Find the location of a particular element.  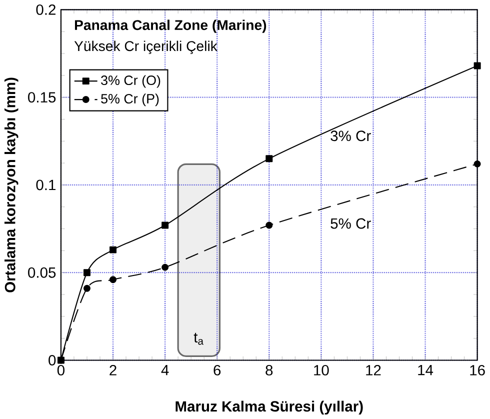

text: Yüksek Cr içerikli Çelik is located at coordinates (146, 47).